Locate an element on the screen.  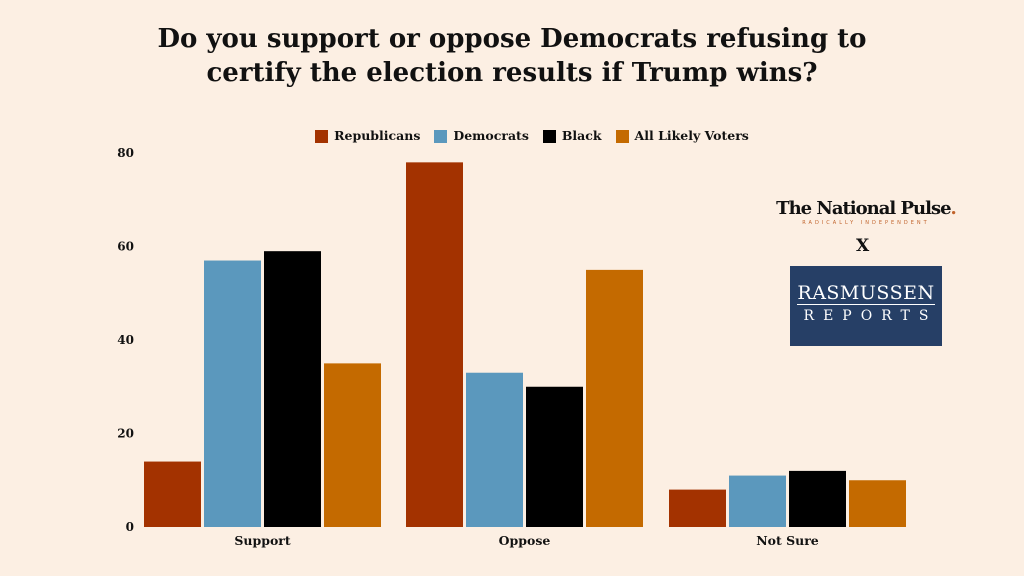
legend-item-black: Black is located at coordinates (572, 136).